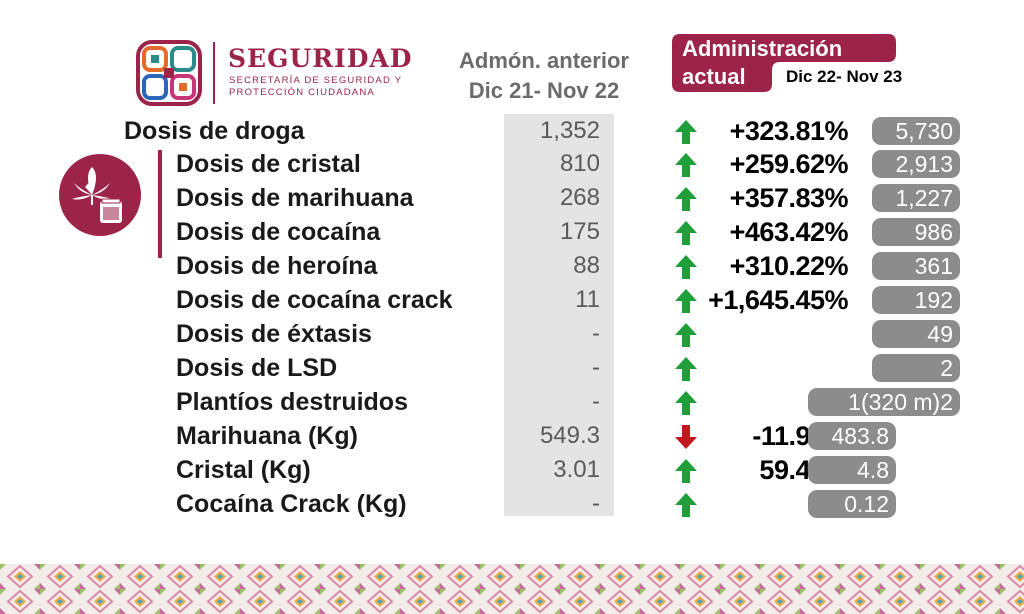  Describe the element at coordinates (512, 131) in the screenshot. I see `table-row: Dosis de droga 1,352 +323.81% 5,730` at that location.